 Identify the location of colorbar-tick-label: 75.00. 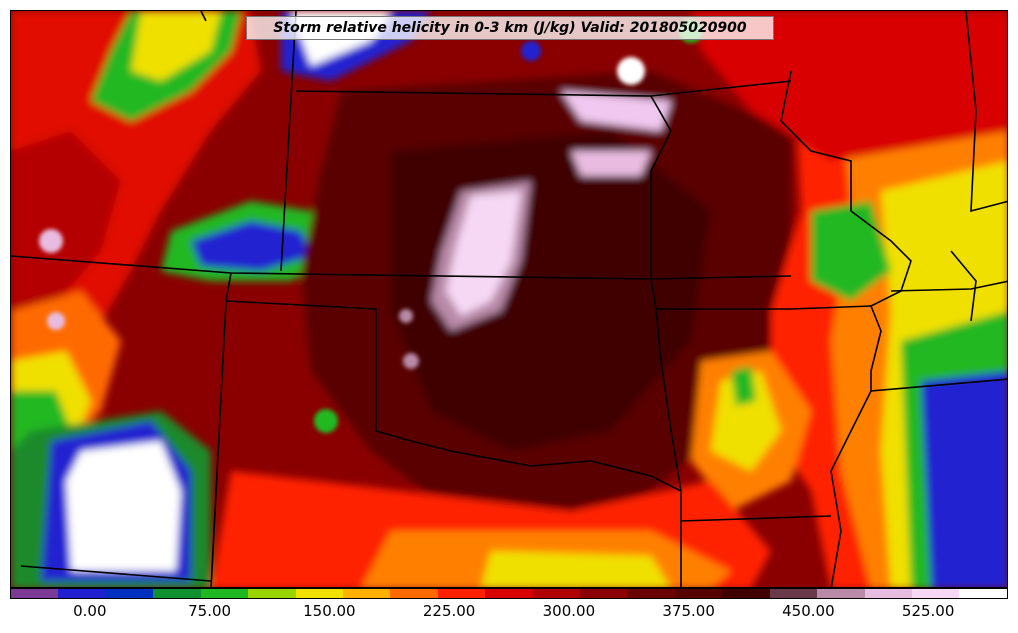
(210, 611).